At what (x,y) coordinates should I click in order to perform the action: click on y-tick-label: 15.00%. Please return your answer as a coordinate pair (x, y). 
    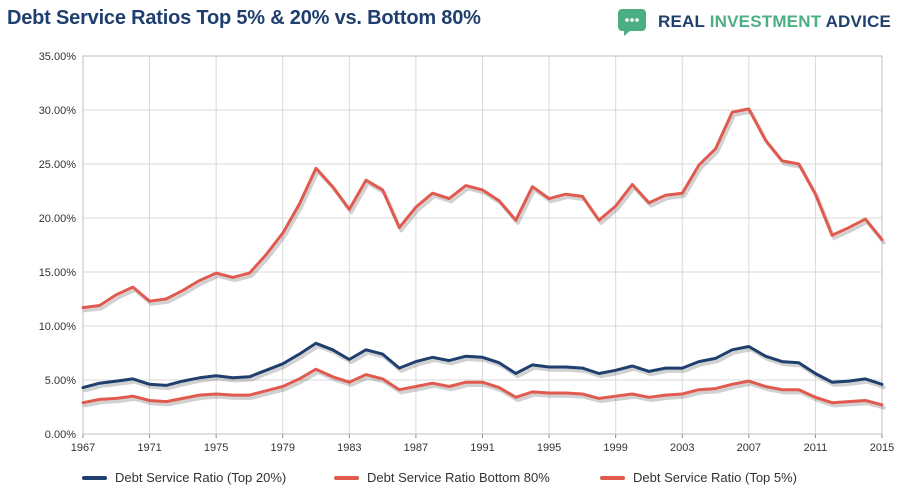
    Looking at the image, I should click on (58, 273).